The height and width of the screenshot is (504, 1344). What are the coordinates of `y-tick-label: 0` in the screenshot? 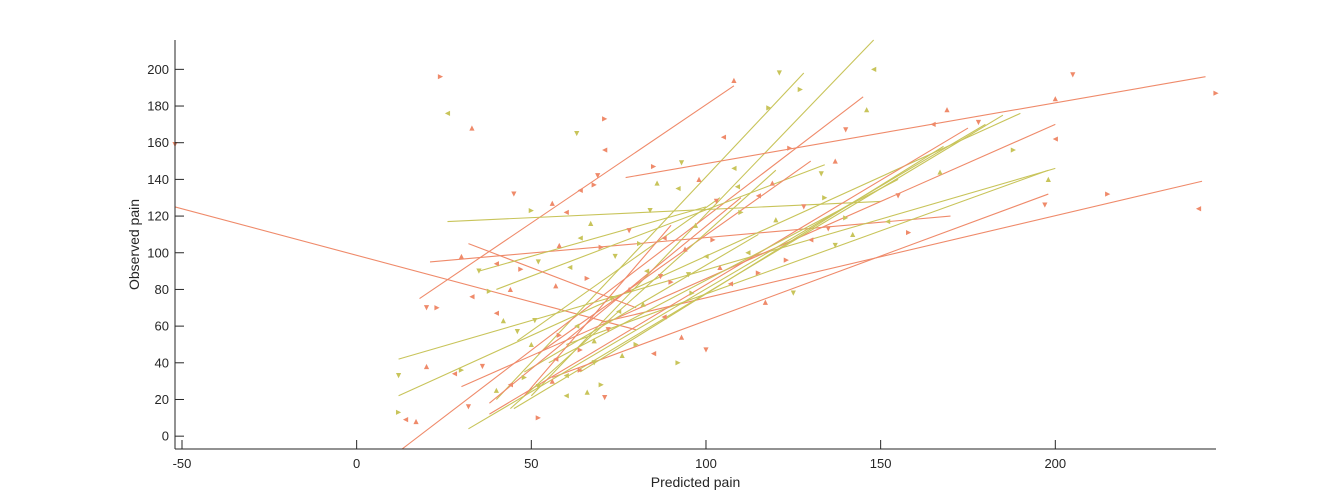 It's located at (165, 436).